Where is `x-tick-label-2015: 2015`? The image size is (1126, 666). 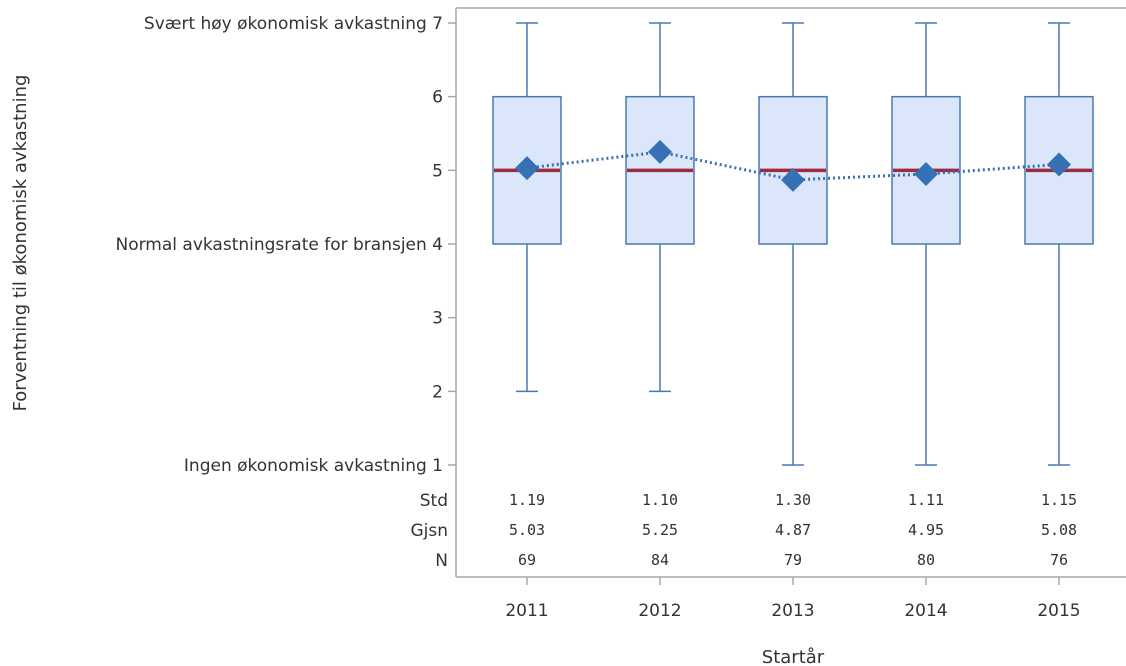 x-tick-label-2015: 2015 is located at coordinates (1058, 611).